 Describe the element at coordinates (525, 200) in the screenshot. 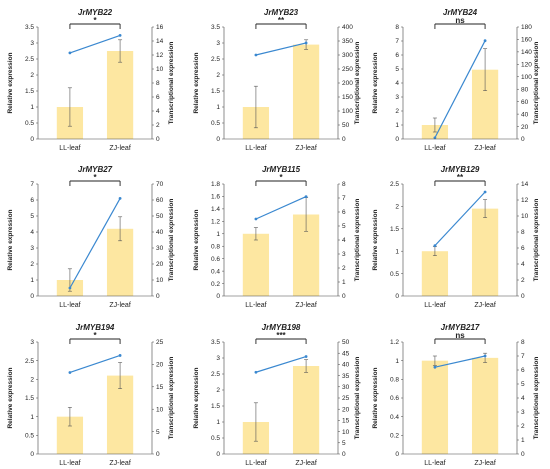

I see `right-tick-label: 12` at that location.